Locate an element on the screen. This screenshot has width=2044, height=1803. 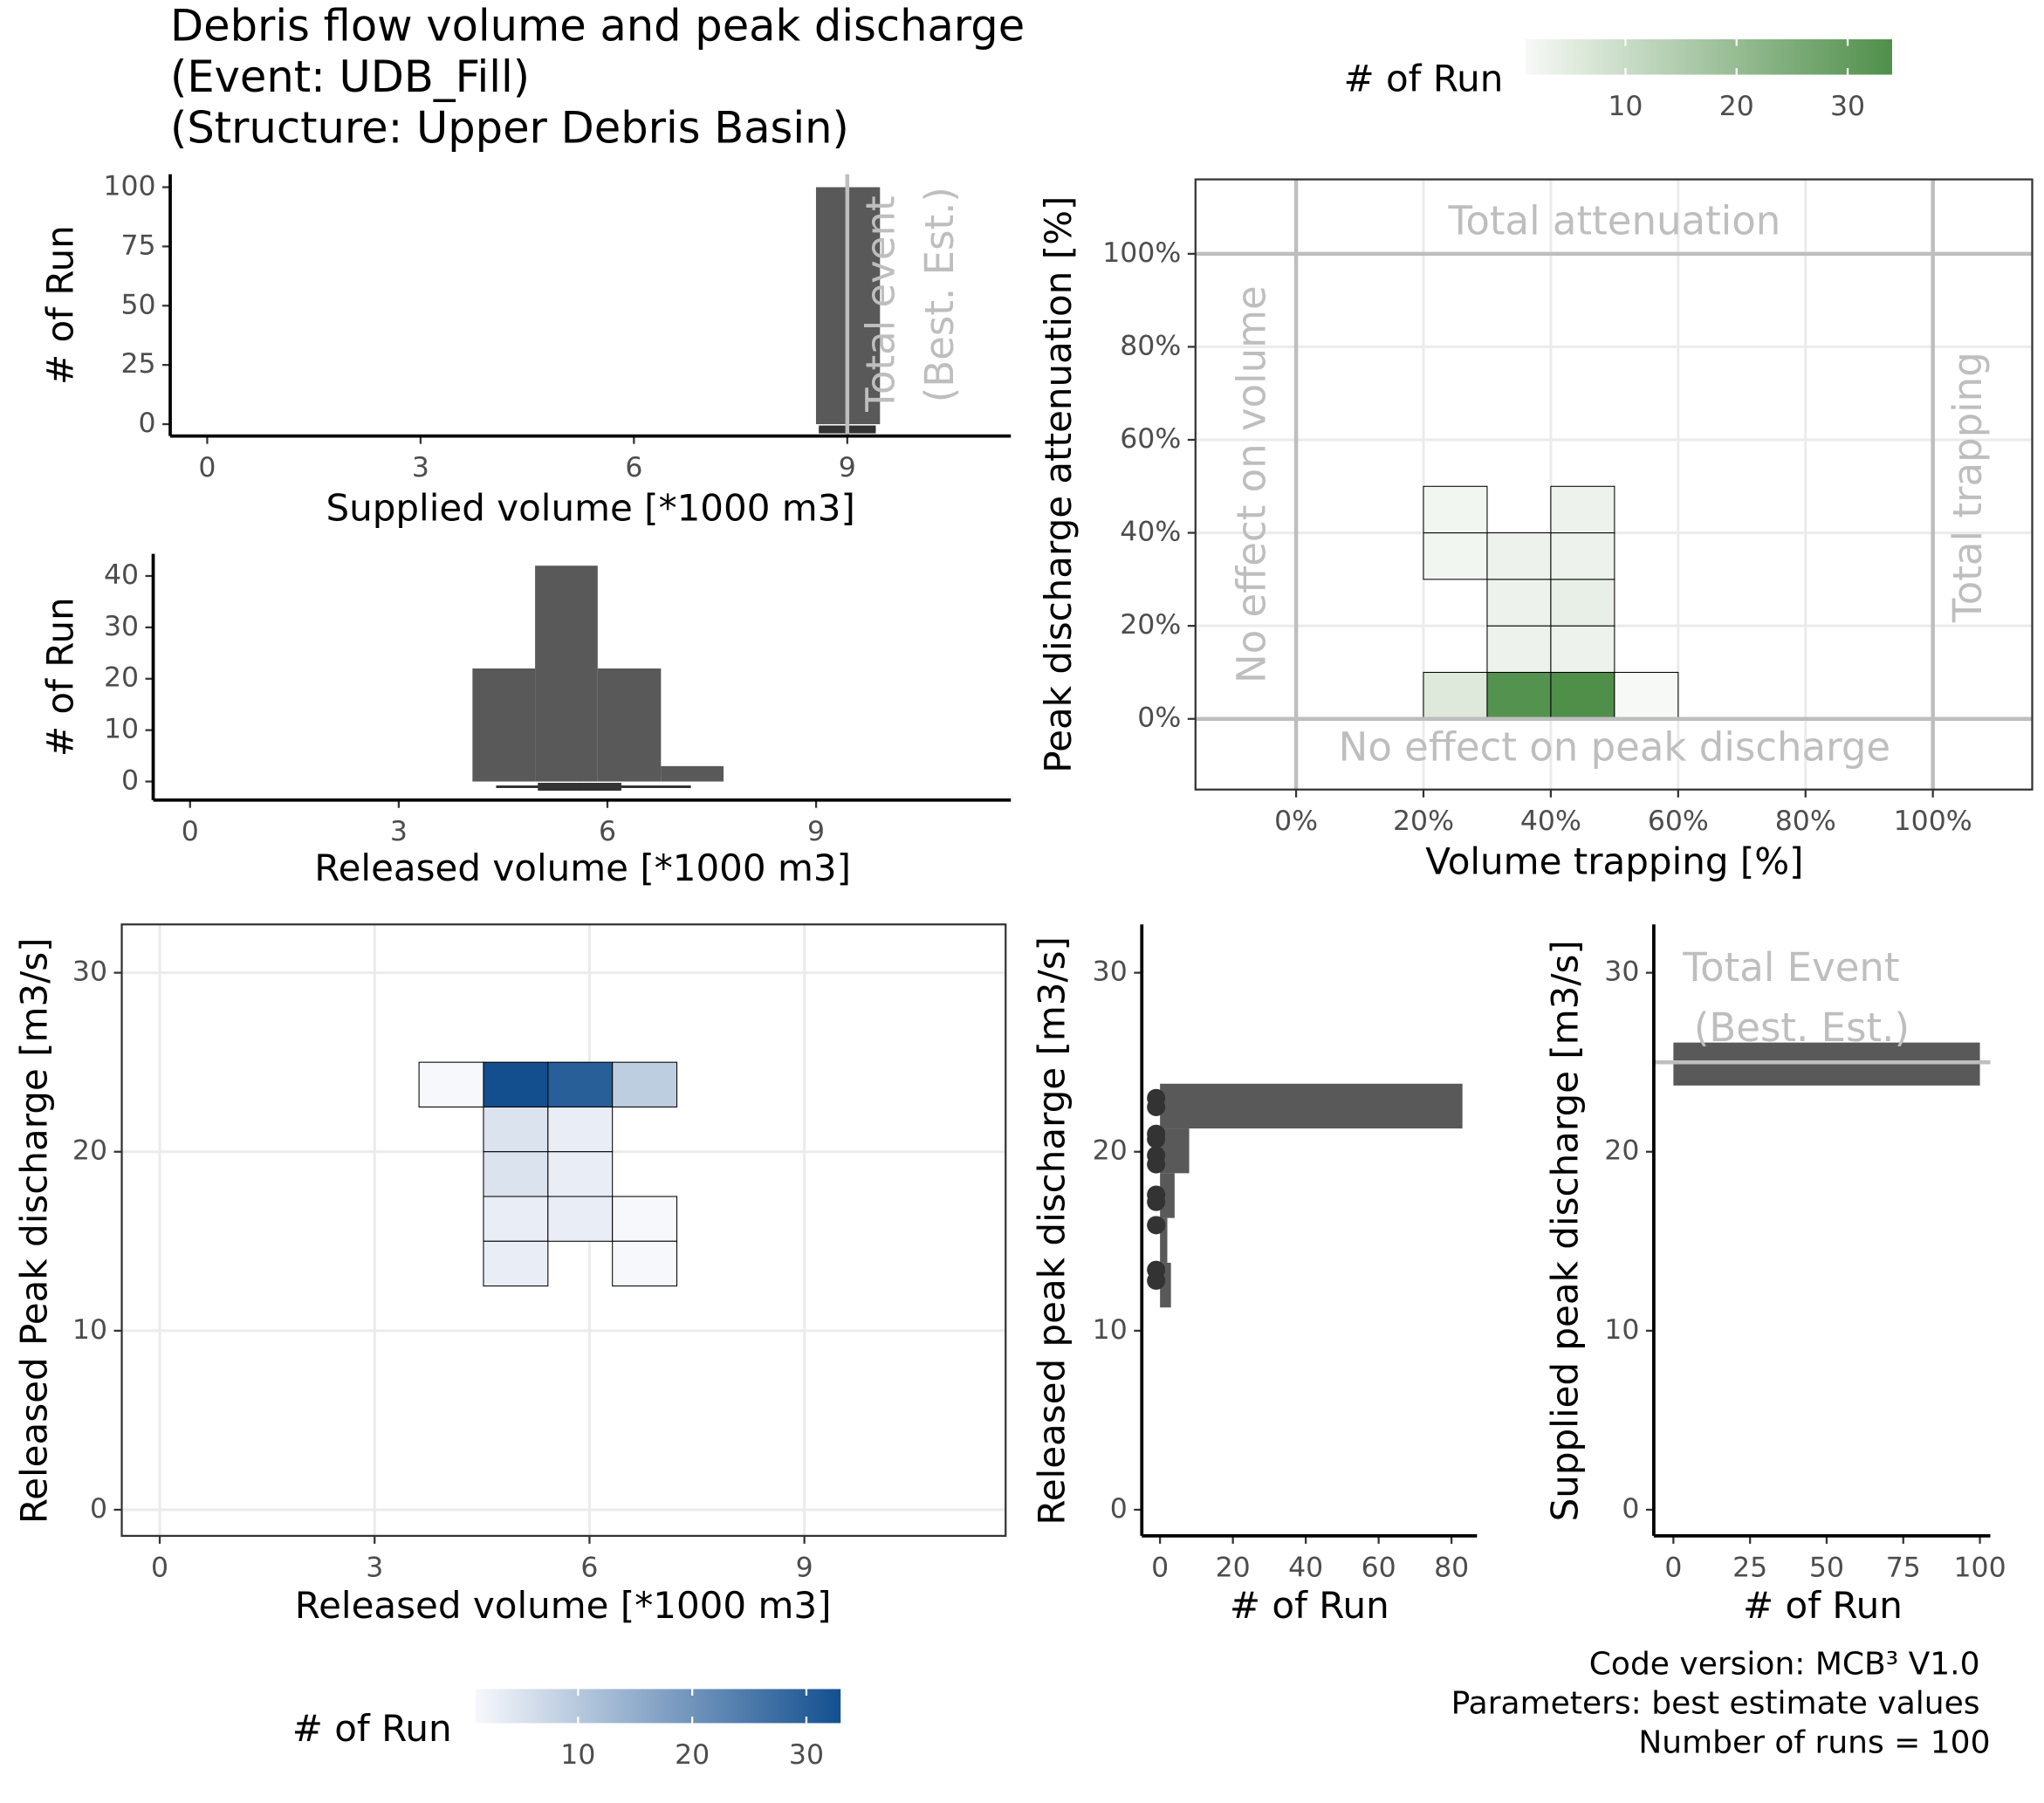
y-tick-label: 60% is located at coordinates (1150, 439).